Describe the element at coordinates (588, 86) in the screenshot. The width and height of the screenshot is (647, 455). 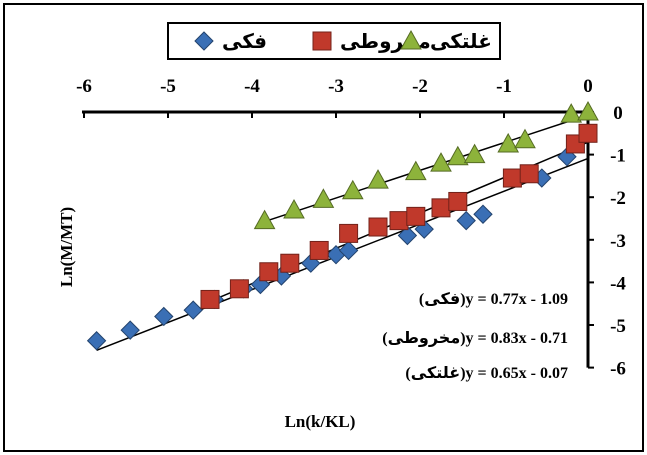
I see `x-tick-label: 0` at that location.